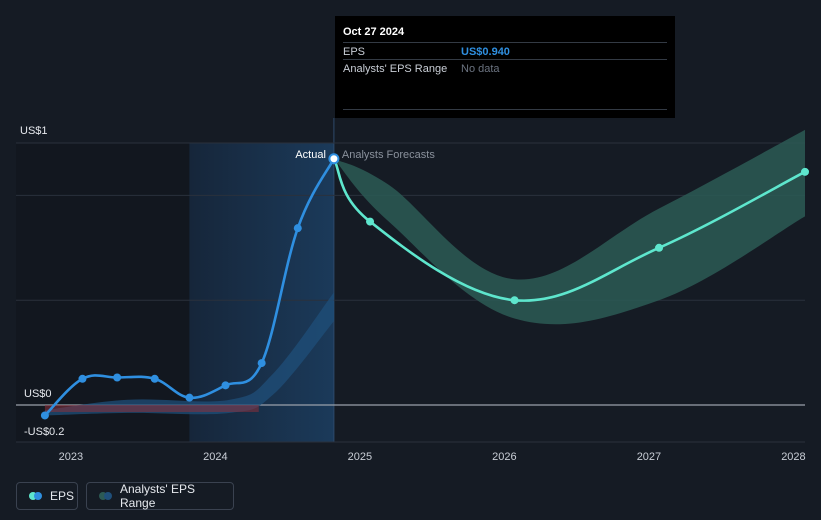  What do you see at coordinates (71, 457) in the screenshot?
I see `x-tick-label-0: 2023` at bounding box center [71, 457].